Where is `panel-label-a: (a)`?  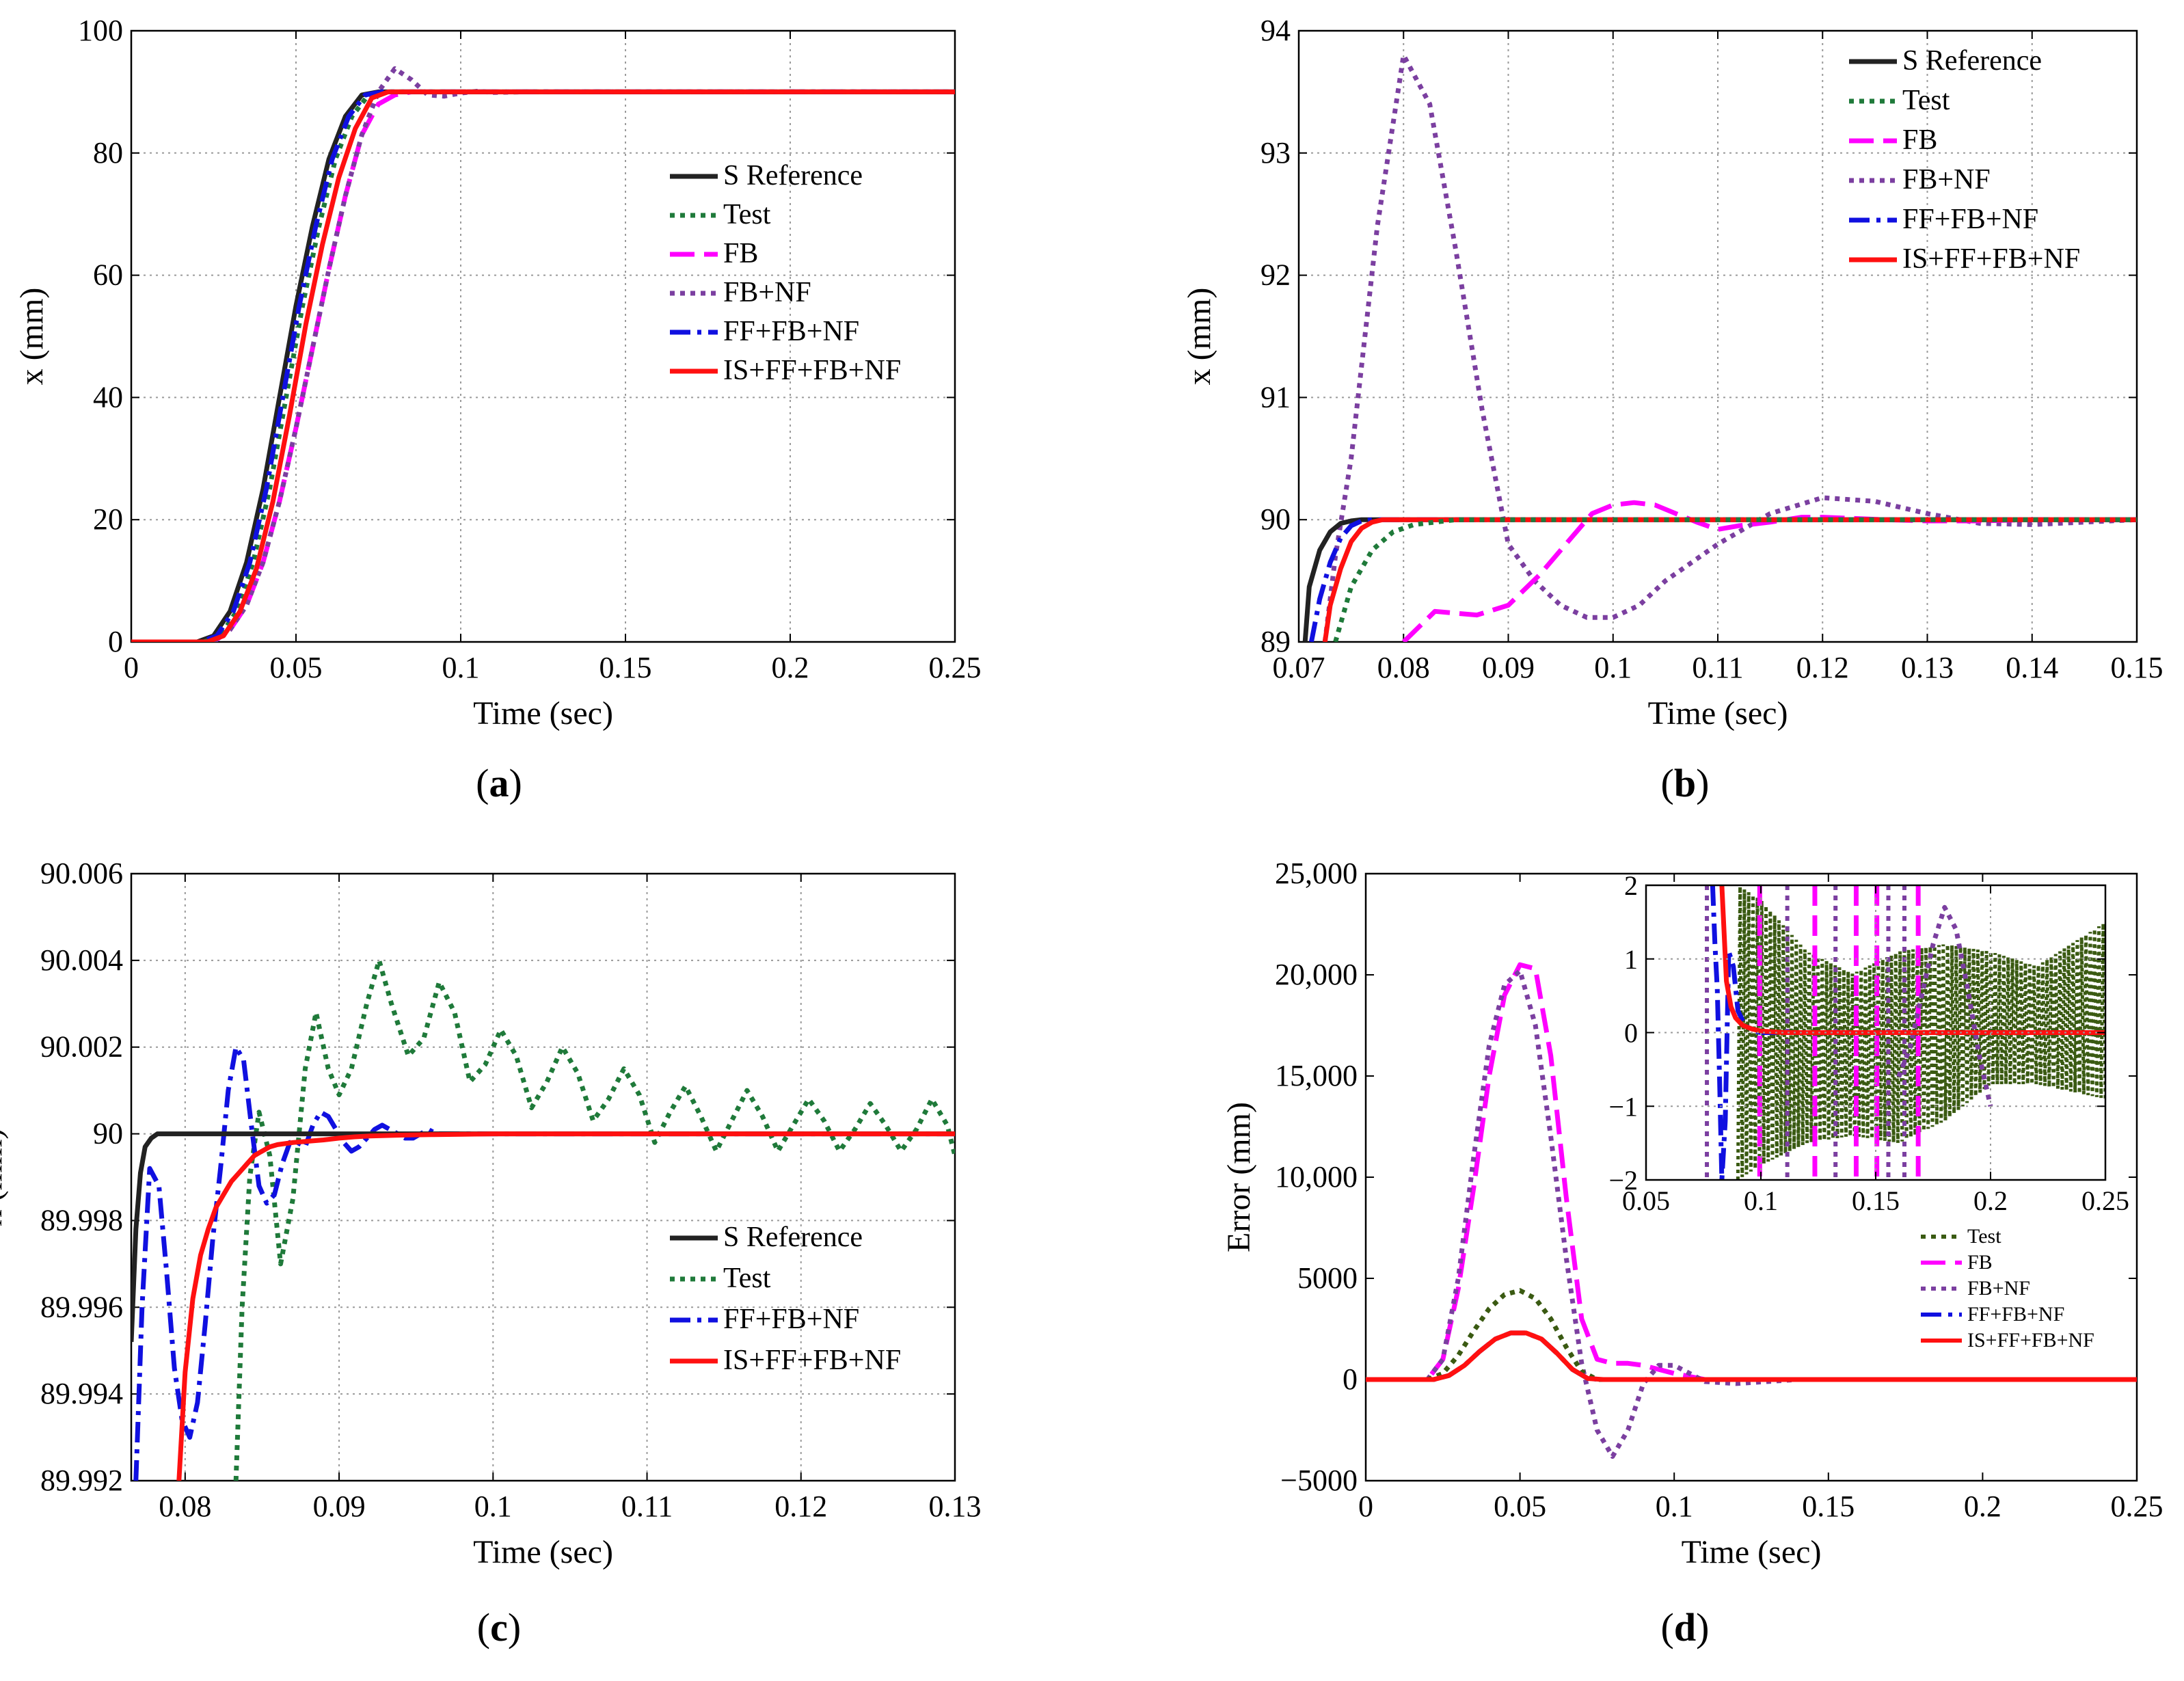
panel-label-a: (a) is located at coordinates (499, 783).